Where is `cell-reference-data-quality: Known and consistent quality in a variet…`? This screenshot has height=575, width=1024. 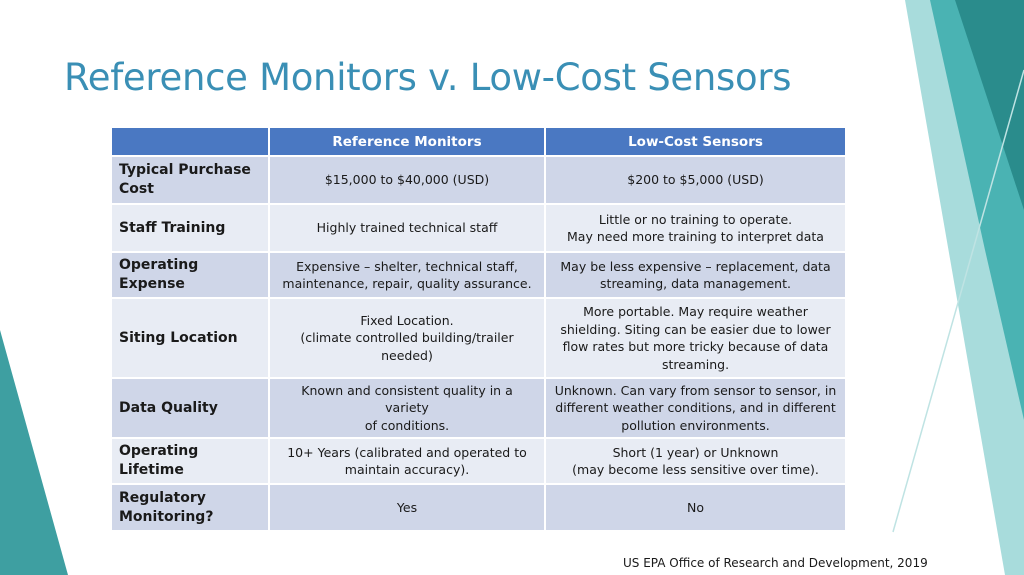
cell-reference-data-quality: Known and consistent quality in a variet… is located at coordinates (407, 408).